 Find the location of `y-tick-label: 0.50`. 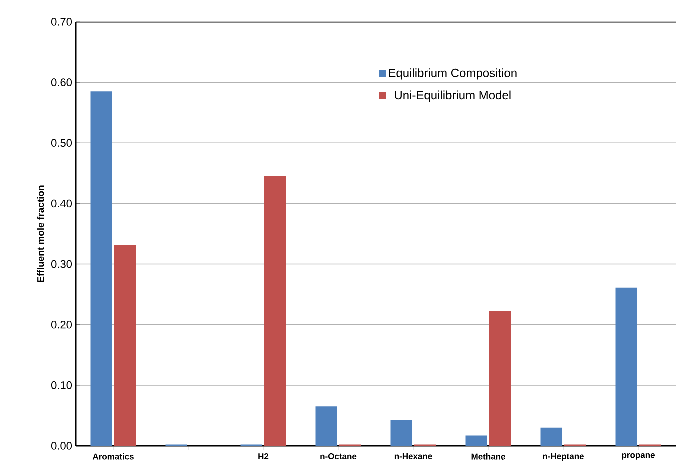

y-tick-label: 0.50 is located at coordinates (61, 143).